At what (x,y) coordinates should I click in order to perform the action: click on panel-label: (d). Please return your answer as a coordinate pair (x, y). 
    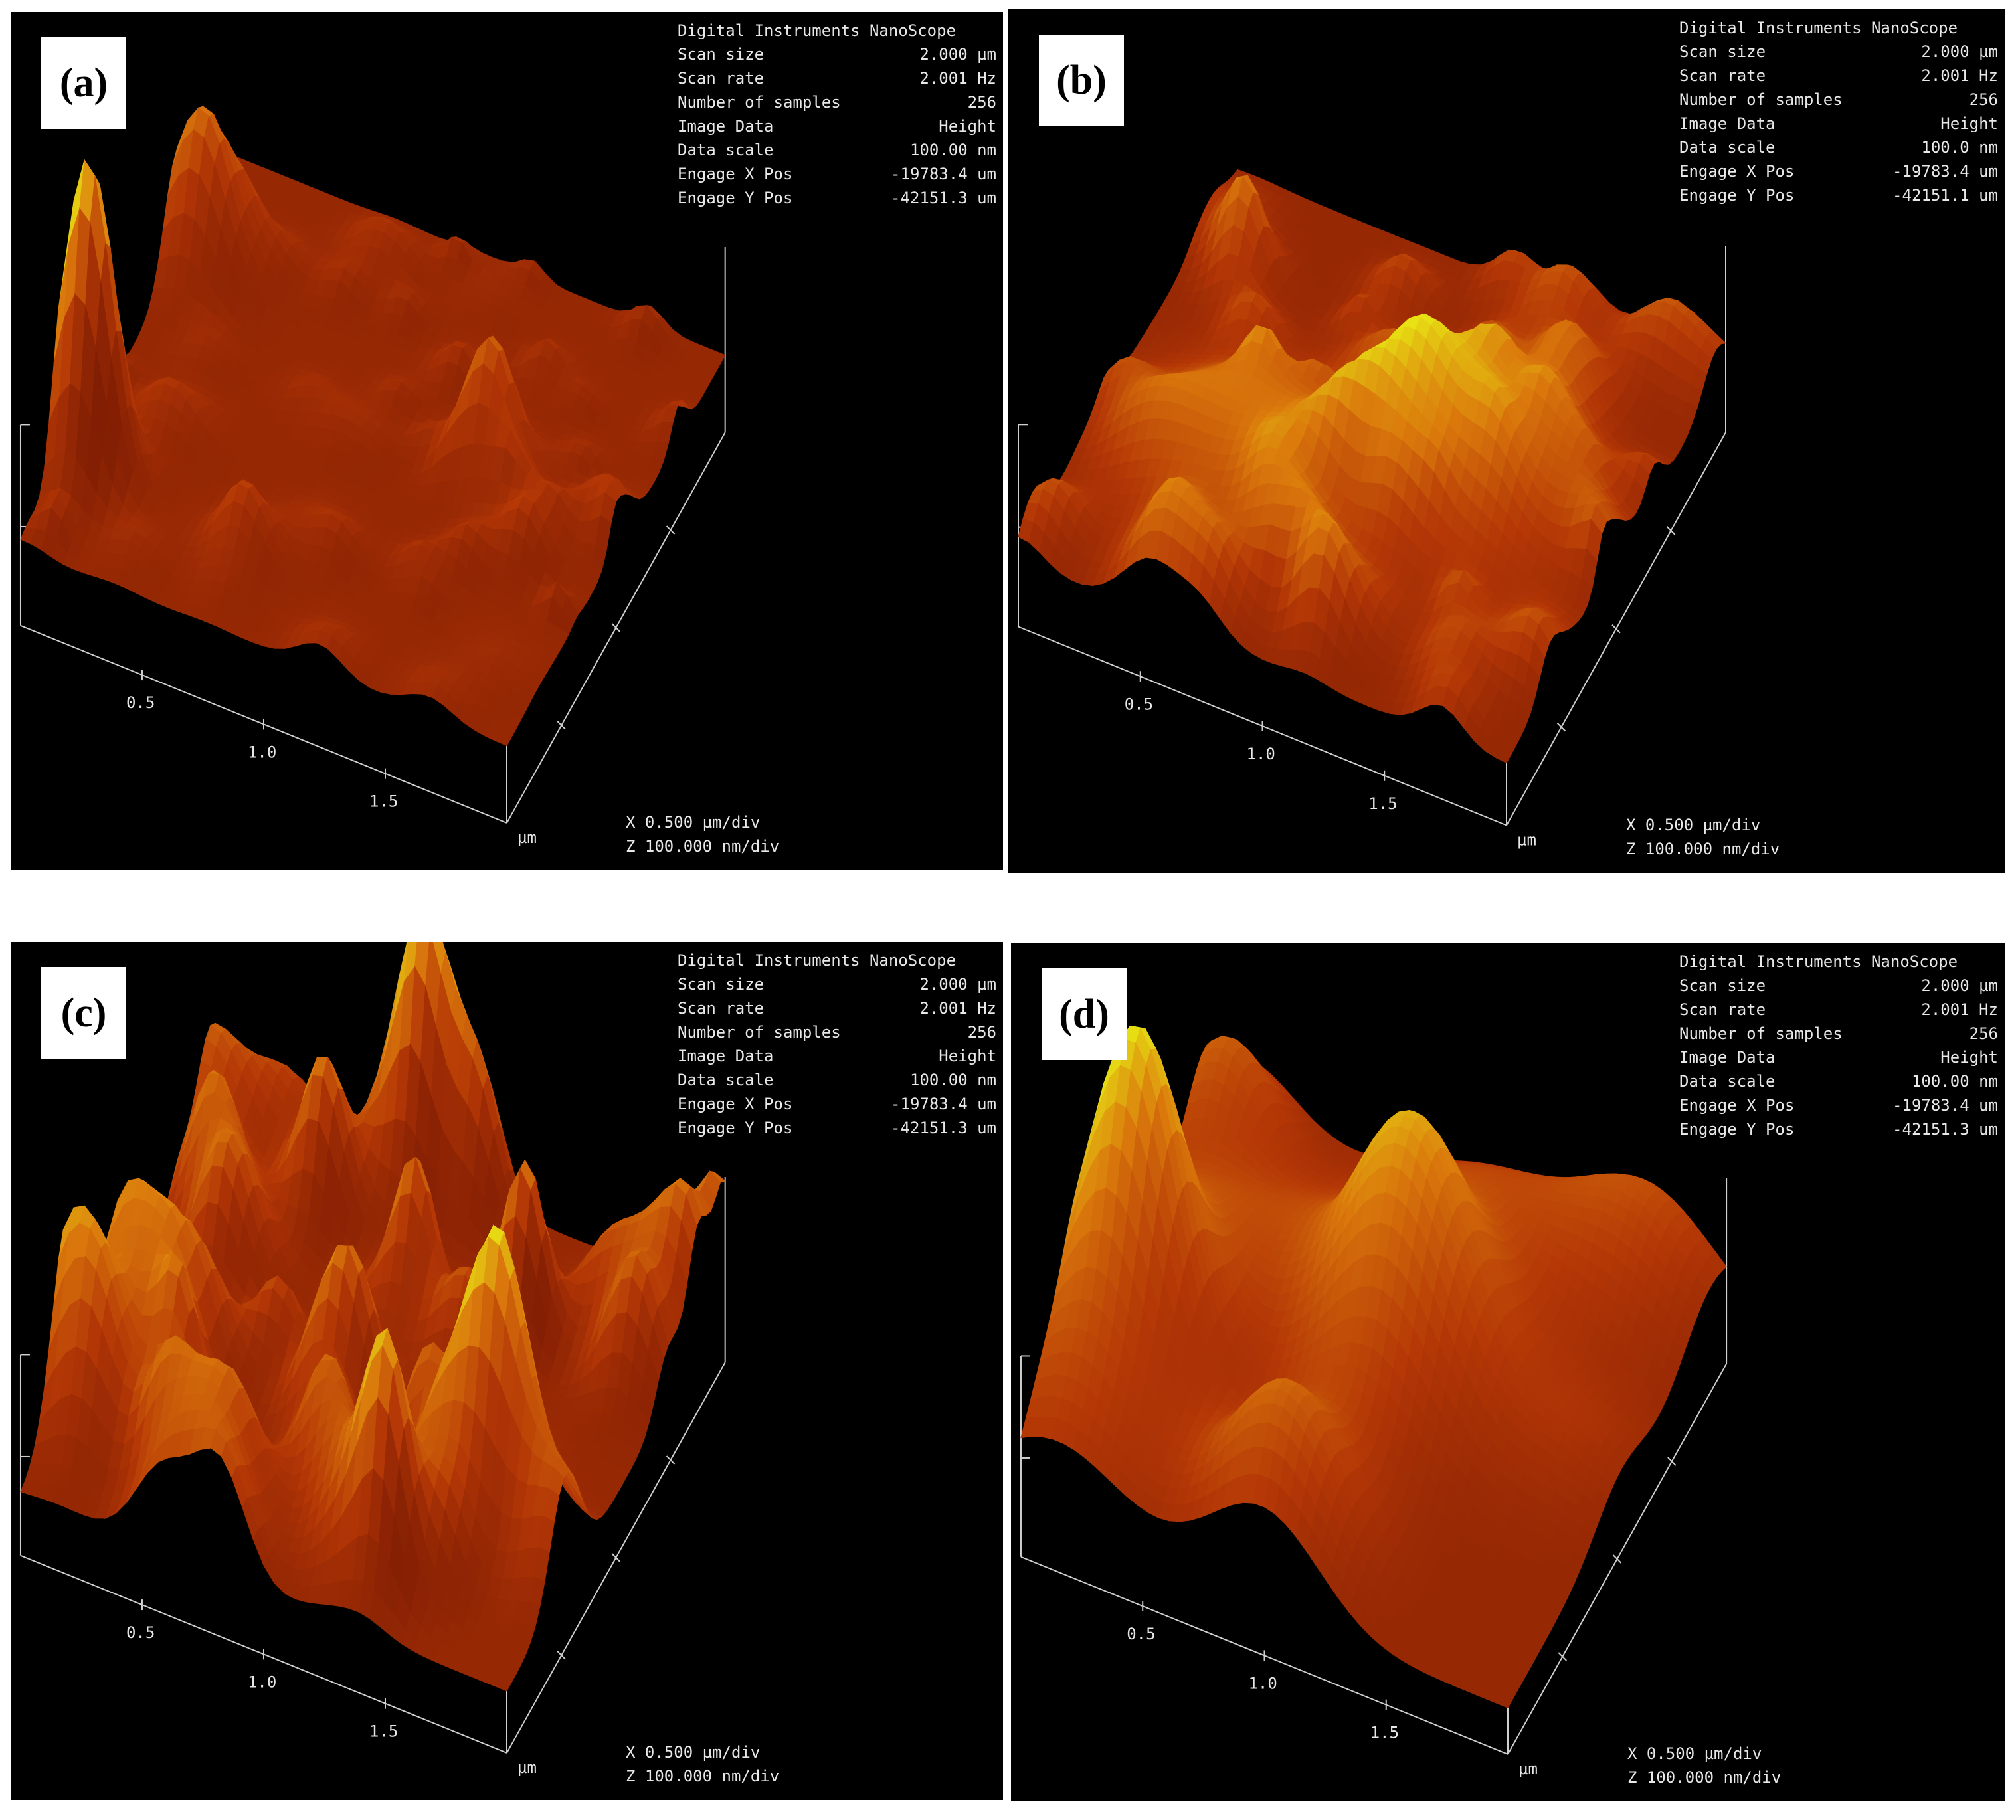
    Looking at the image, I should click on (1084, 1014).